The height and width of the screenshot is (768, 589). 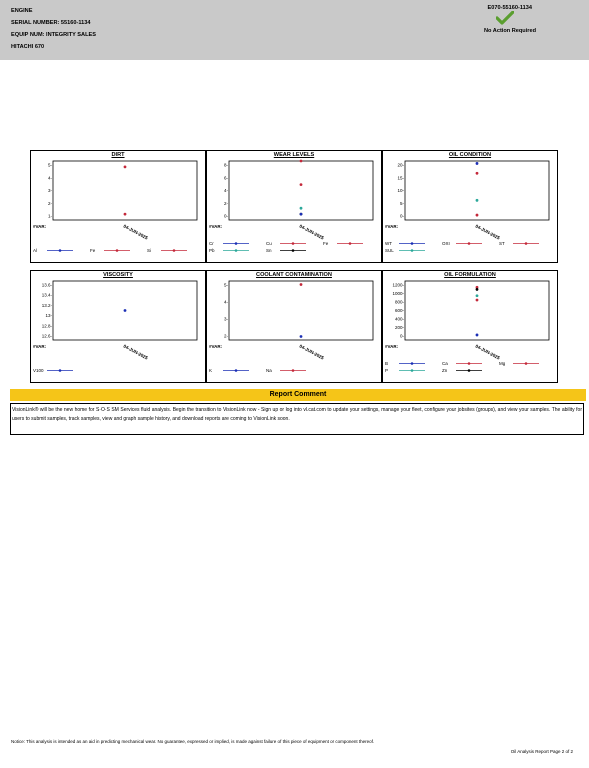 I want to click on data-point-st, so click(x=477, y=215).